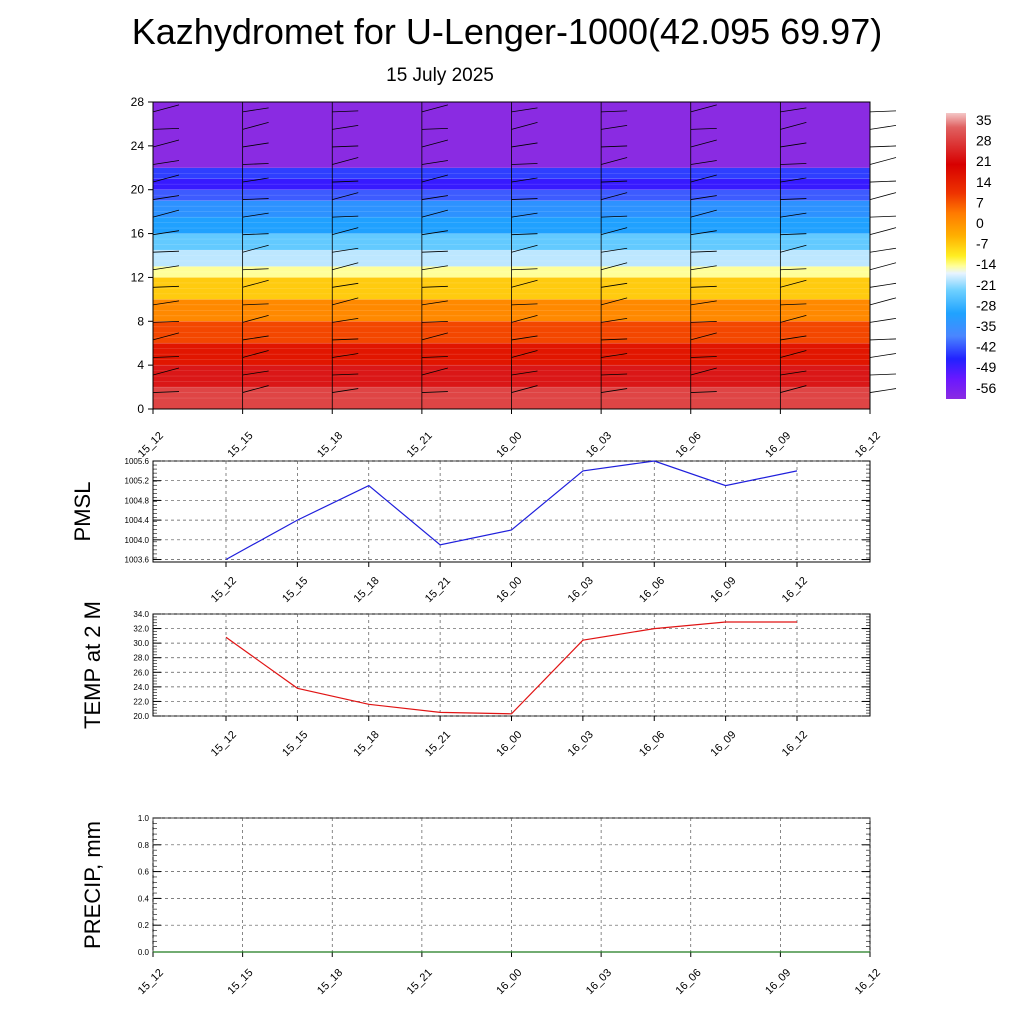 This screenshot has height=1024, width=1024. Describe the element at coordinates (984, 161) in the screenshot. I see `colorbar-label: 21` at that location.